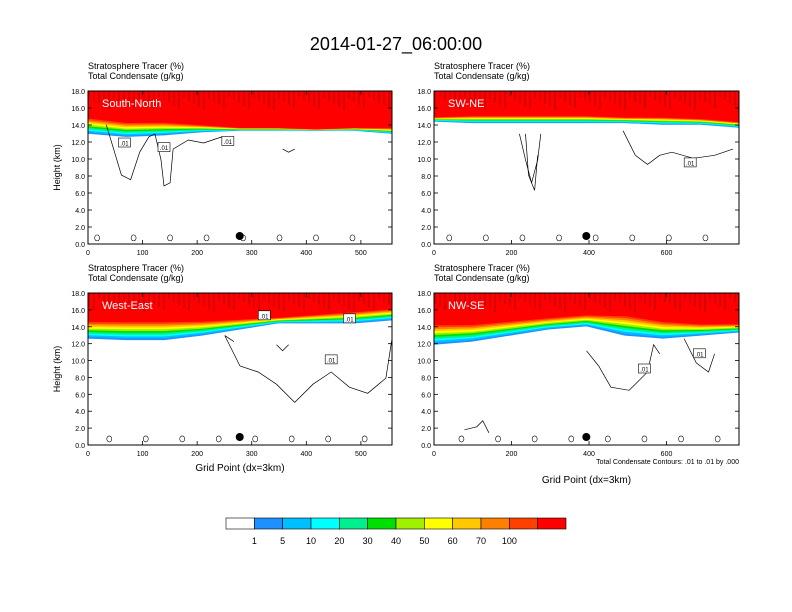 The height and width of the screenshot is (612, 792). Describe the element at coordinates (254, 541) in the screenshot. I see `colorbar-label: 1` at that location.